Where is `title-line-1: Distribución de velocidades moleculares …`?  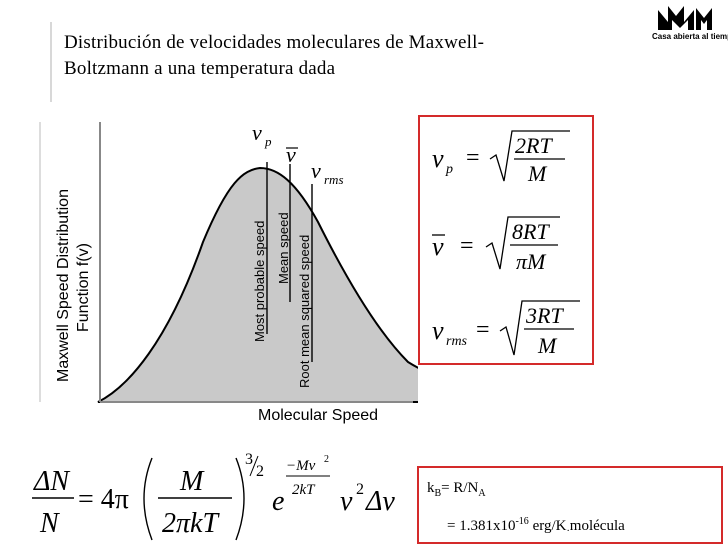 title-line-1: Distribución de velocidades moleculares … is located at coordinates (274, 42).